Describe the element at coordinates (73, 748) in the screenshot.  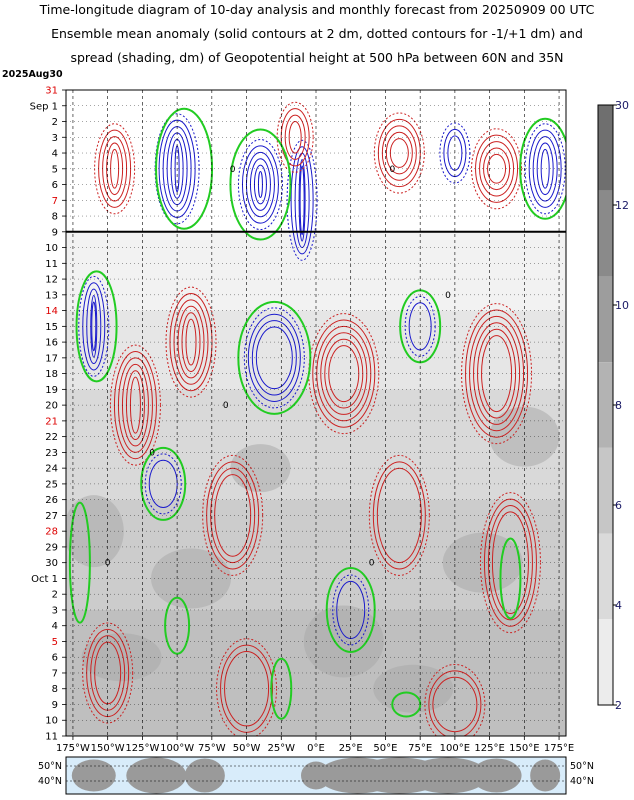
I see `x-tick-label: 175°W` at that location.